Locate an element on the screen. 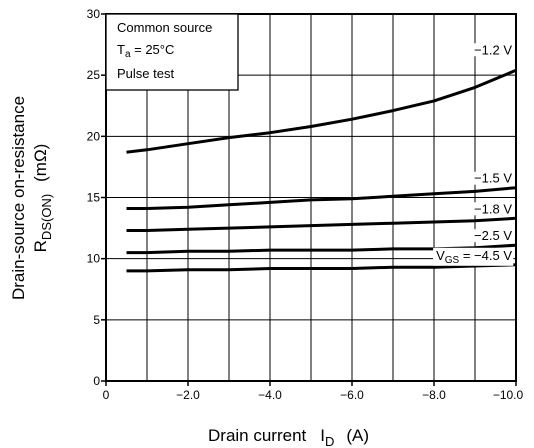 This screenshot has width=534, height=448. y-tick-label: 10 is located at coordinates (94, 259).